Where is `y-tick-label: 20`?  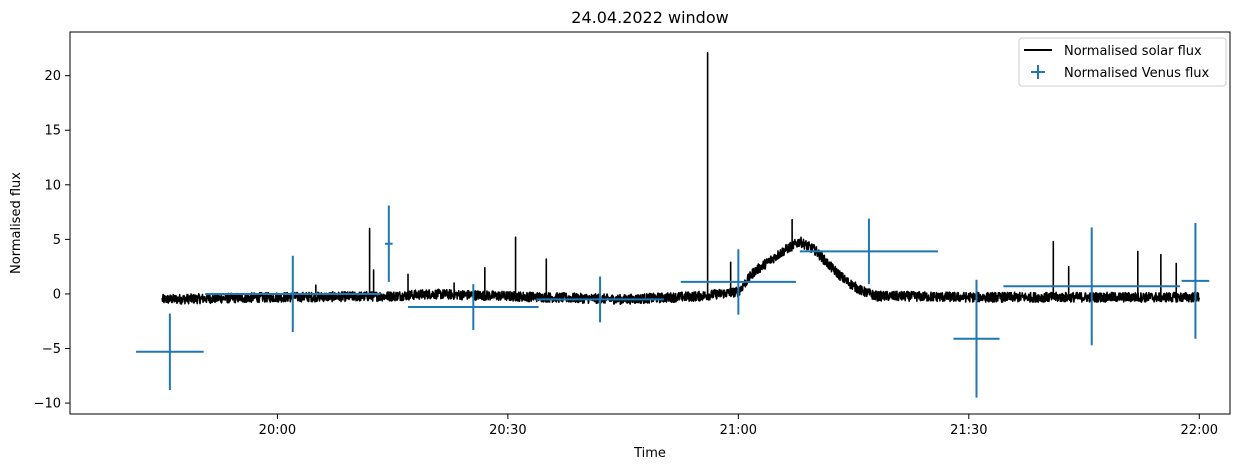 y-tick-label: 20 is located at coordinates (52, 76).